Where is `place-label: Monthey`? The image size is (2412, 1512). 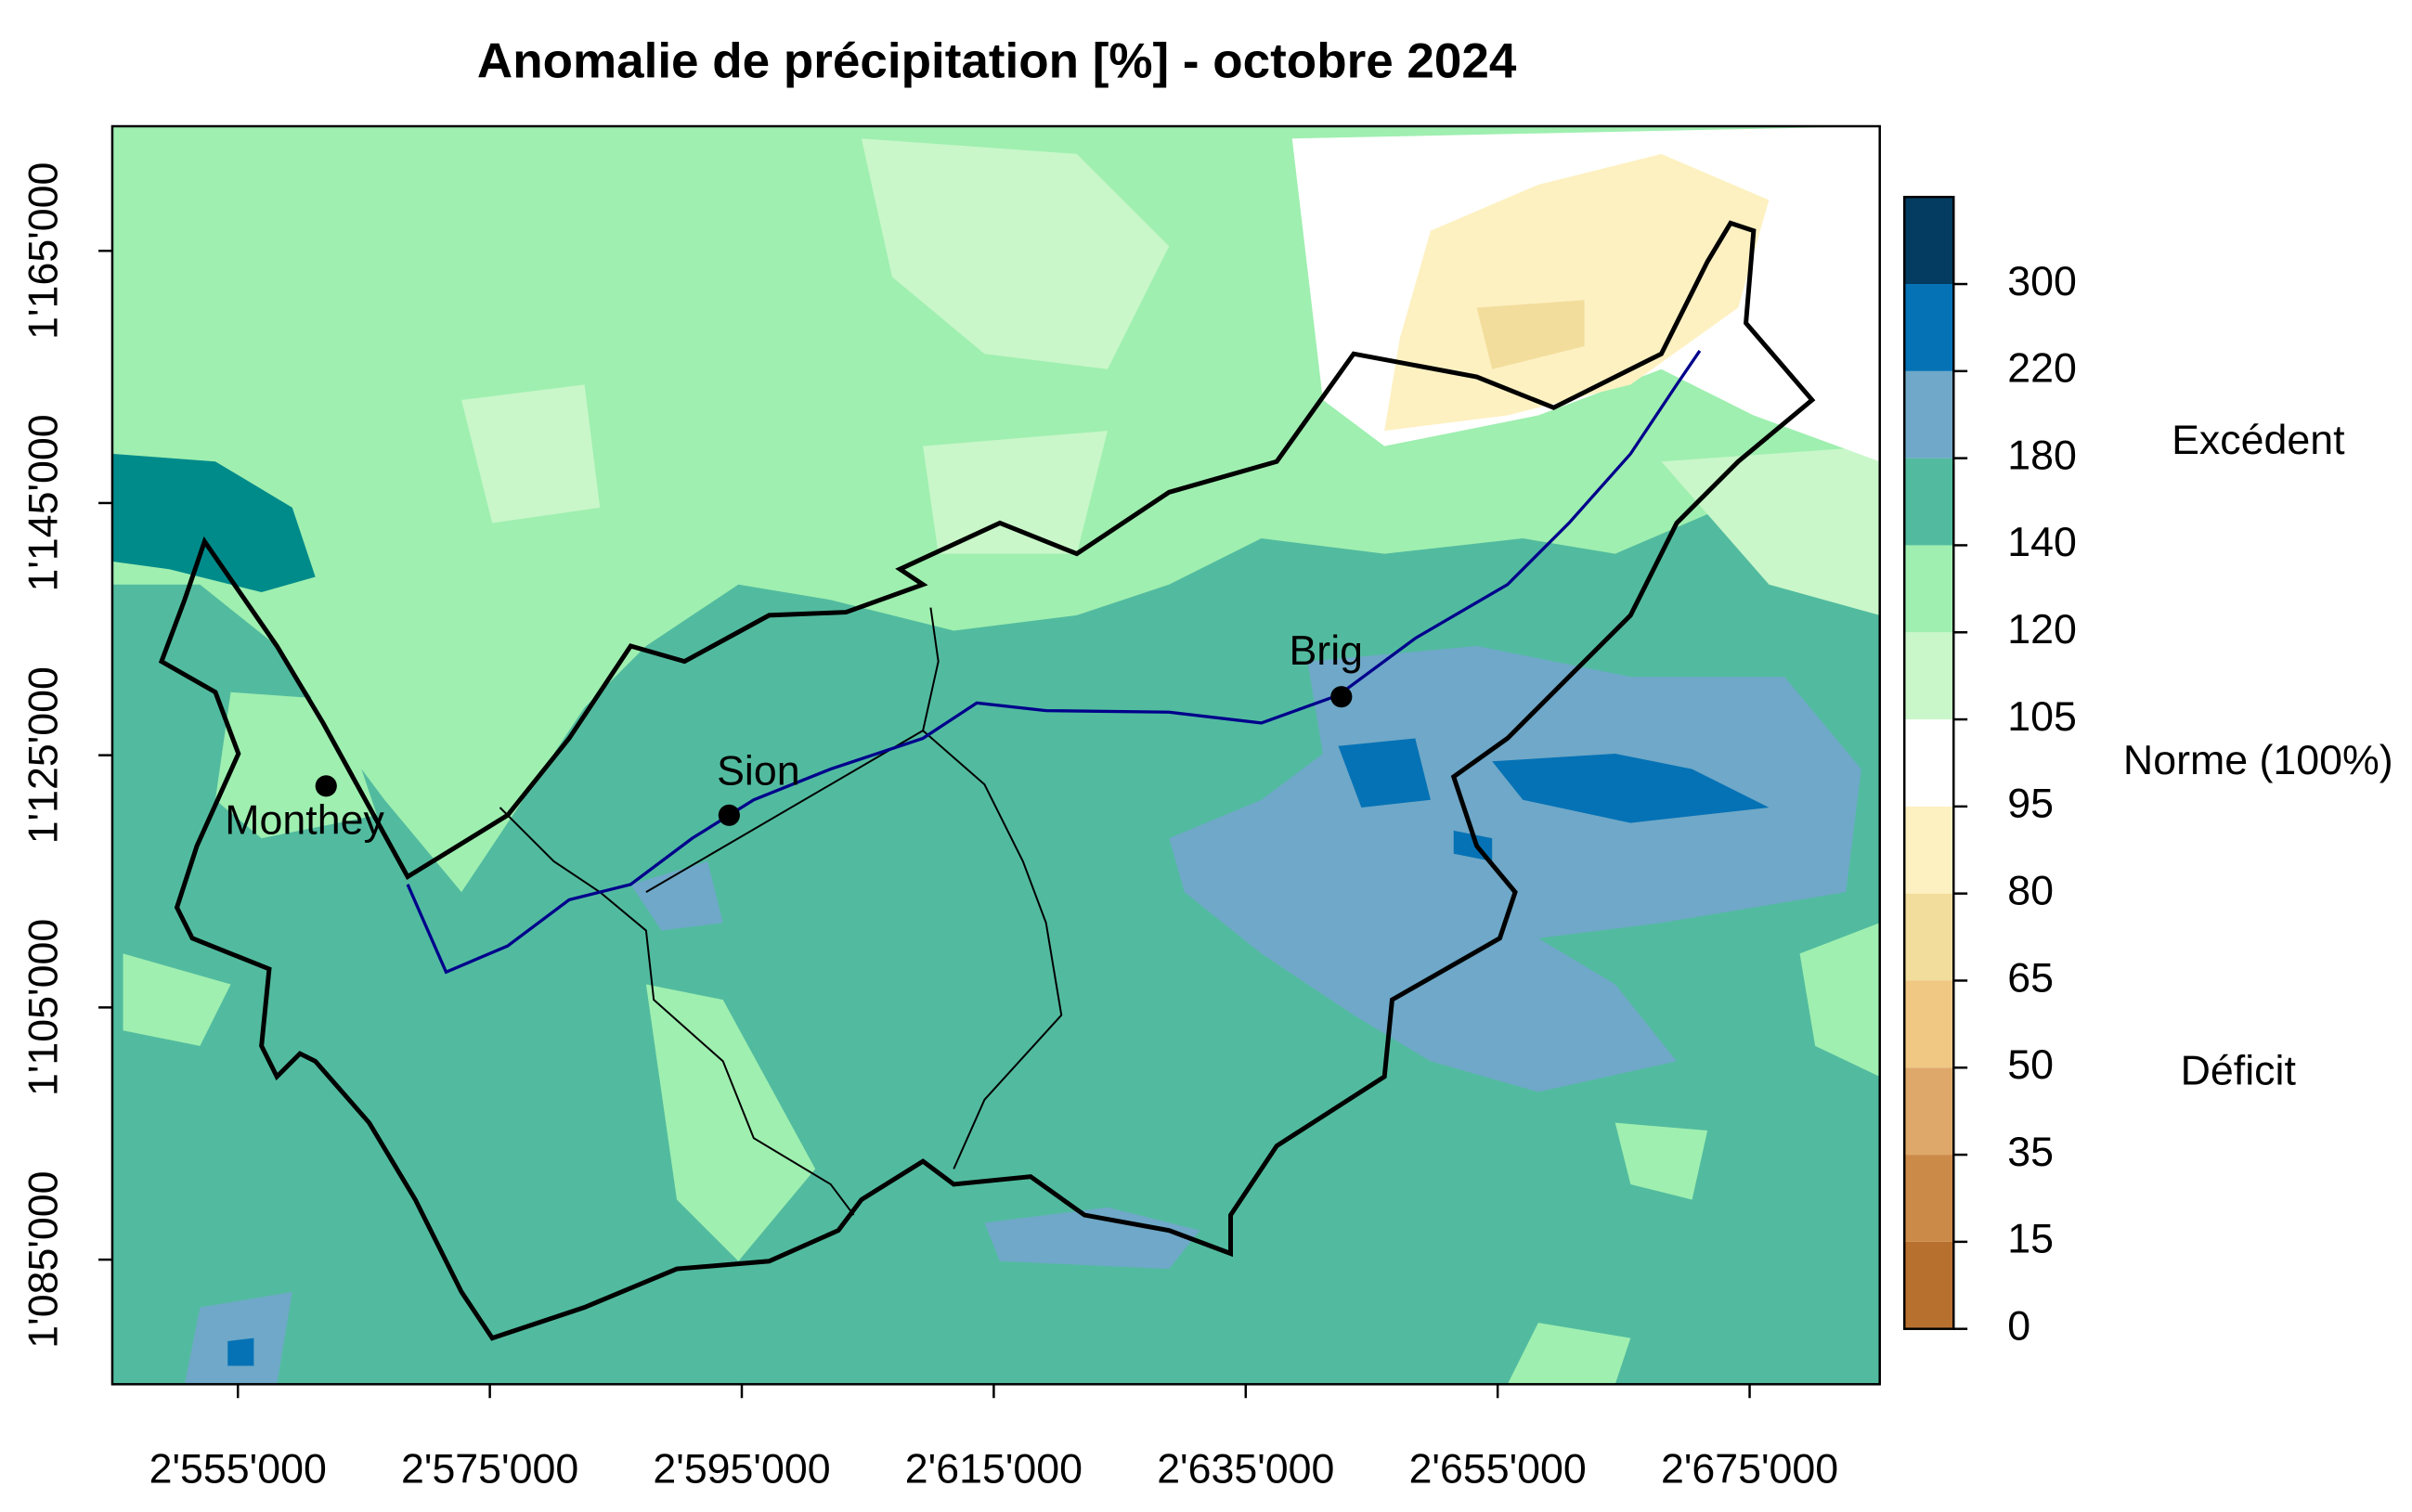
place-label: Monthey is located at coordinates (304, 820).